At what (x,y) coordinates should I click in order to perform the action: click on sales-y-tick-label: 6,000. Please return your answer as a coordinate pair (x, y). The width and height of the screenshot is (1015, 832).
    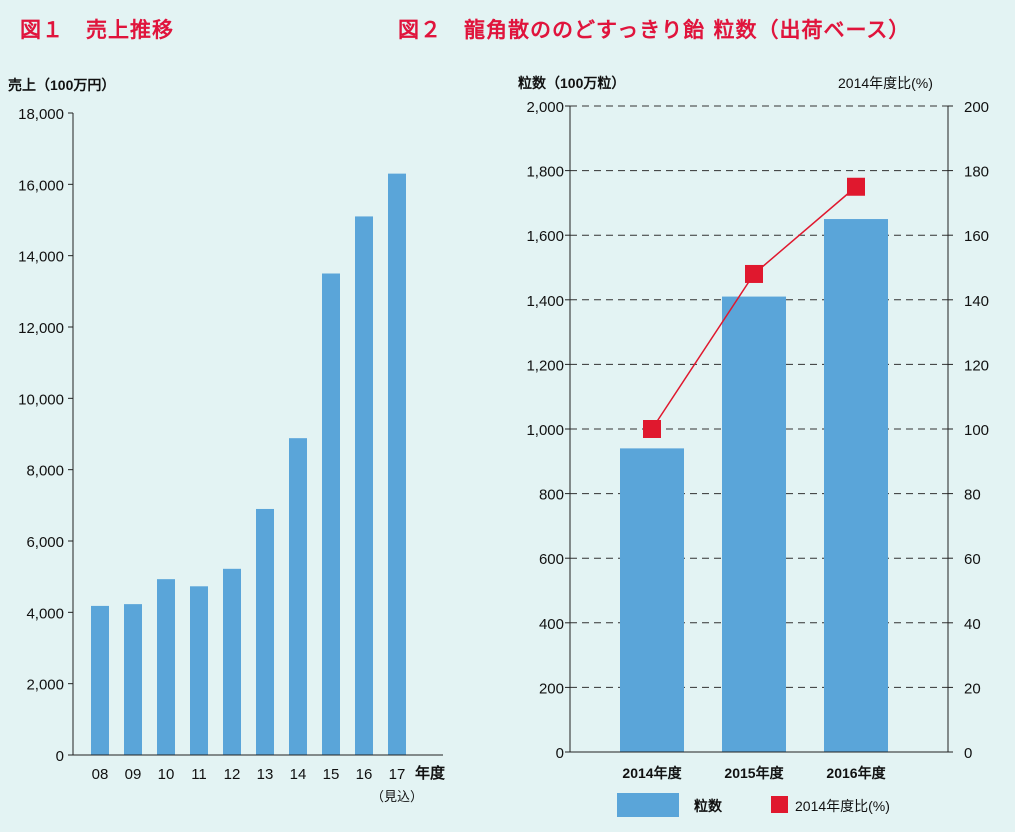
    Looking at the image, I should click on (45, 542).